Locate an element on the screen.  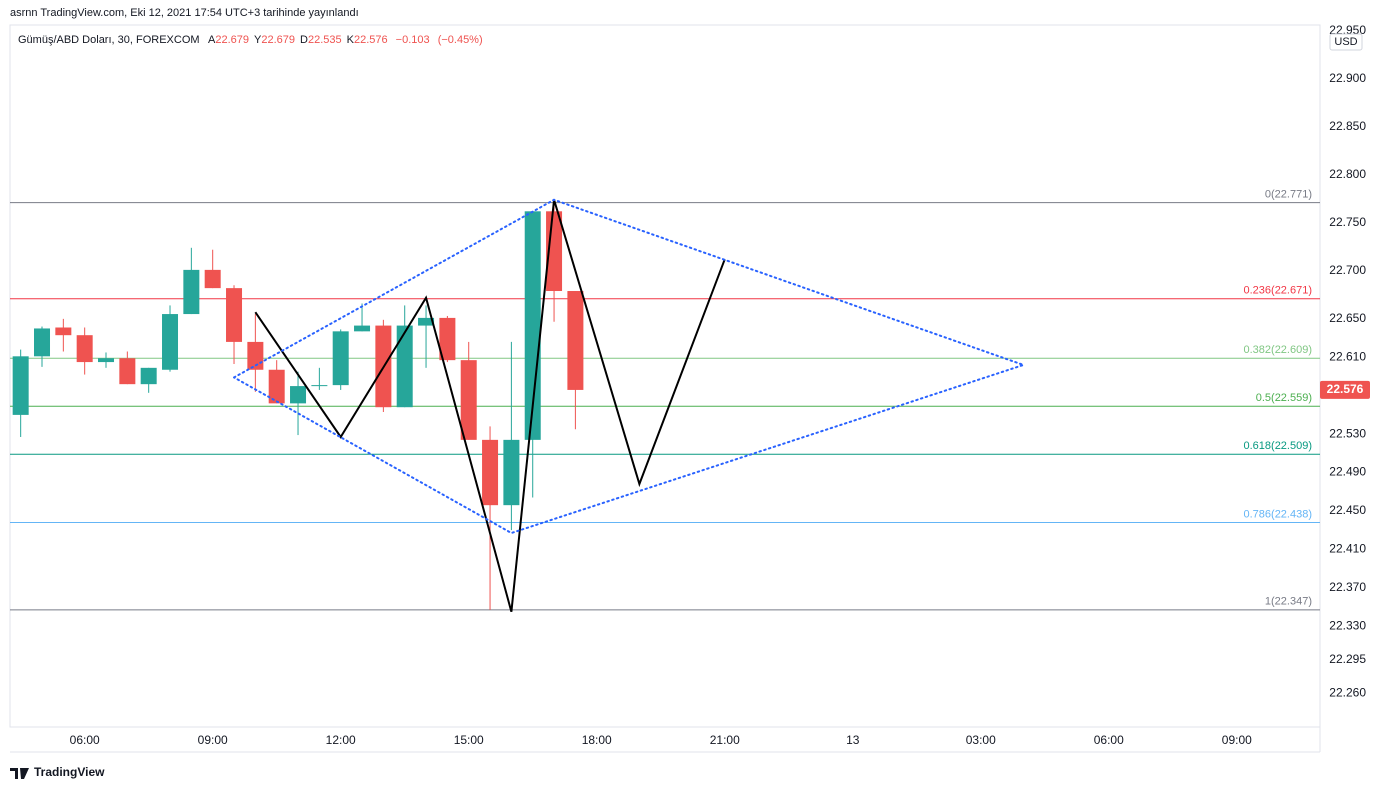
fib-level-label: 1(22.347) is located at coordinates (1288, 602).